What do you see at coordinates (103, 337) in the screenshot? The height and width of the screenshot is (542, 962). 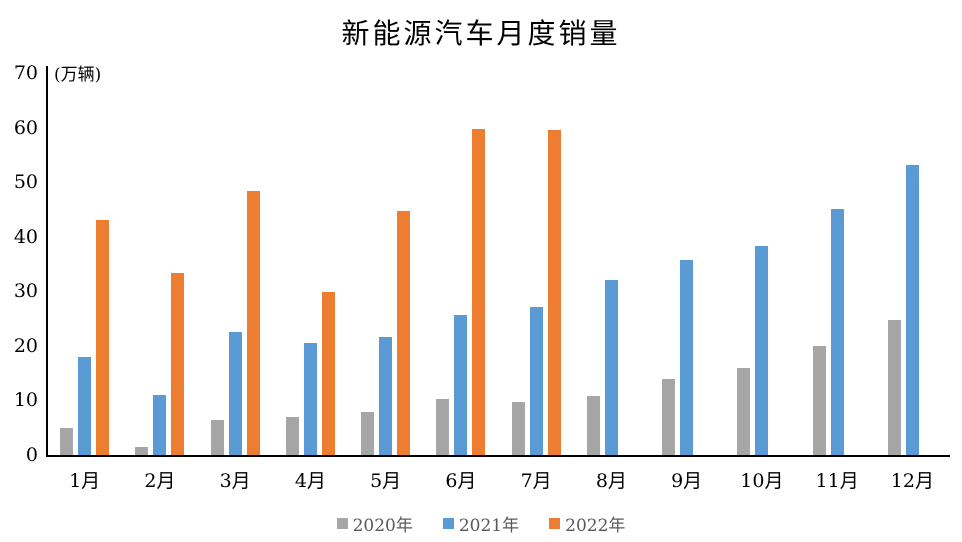 I see `bar-2022年-1月` at bounding box center [103, 337].